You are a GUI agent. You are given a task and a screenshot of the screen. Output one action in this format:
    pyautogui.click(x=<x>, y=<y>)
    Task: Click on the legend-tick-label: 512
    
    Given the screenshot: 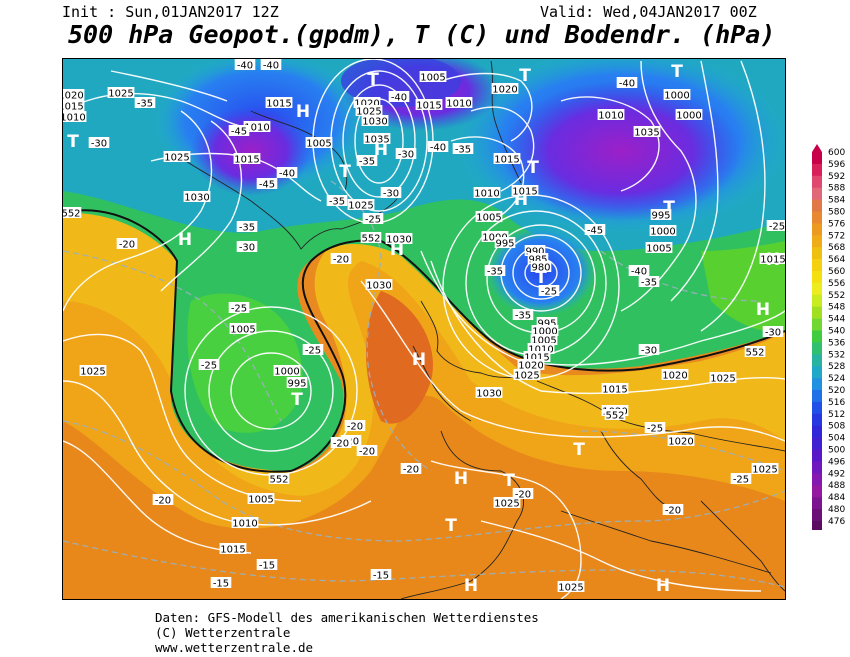 What is the action you would take?
    pyautogui.click(x=836, y=415)
    